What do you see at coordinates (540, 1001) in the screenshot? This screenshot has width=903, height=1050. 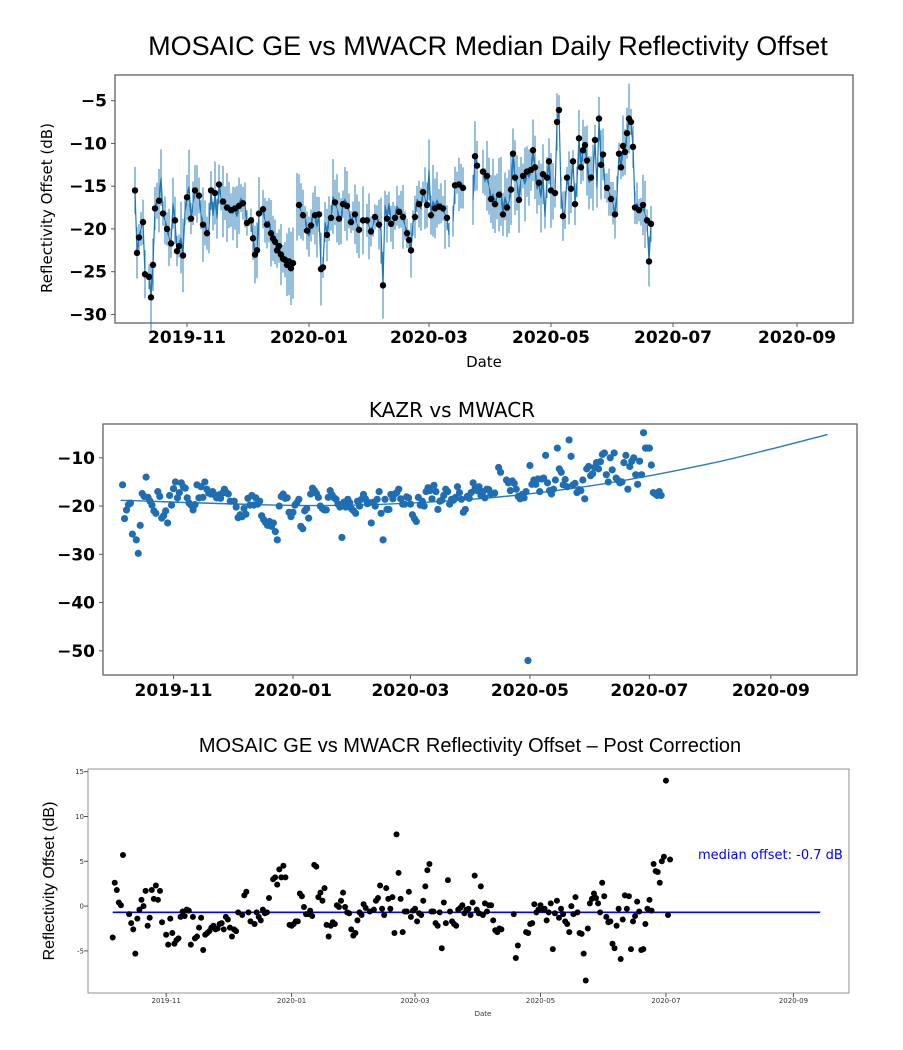 I see `x-tick-label: 2020-05` at bounding box center [540, 1001].